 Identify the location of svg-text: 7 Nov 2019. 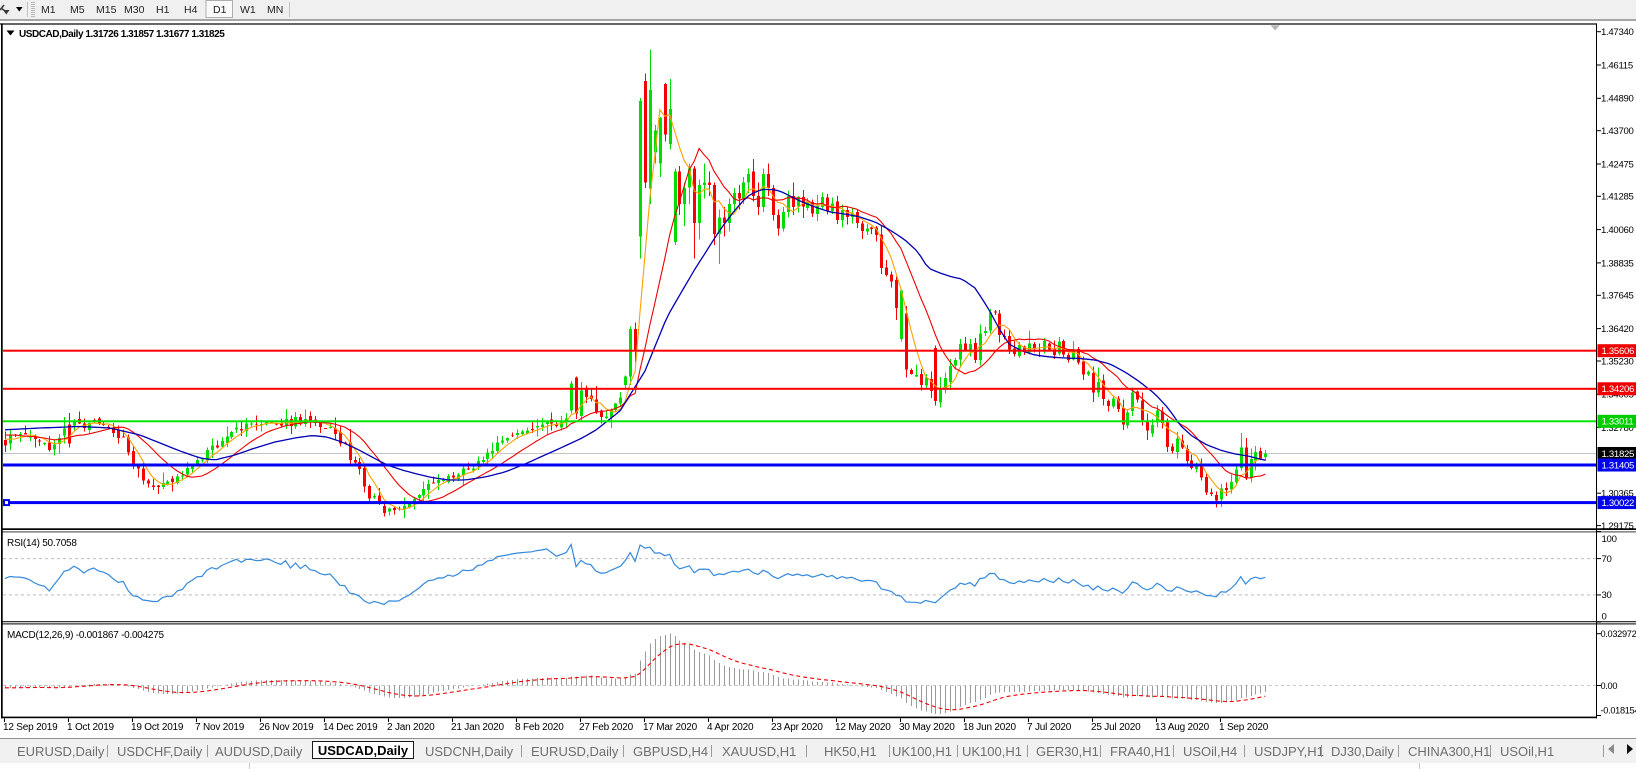
(220, 727).